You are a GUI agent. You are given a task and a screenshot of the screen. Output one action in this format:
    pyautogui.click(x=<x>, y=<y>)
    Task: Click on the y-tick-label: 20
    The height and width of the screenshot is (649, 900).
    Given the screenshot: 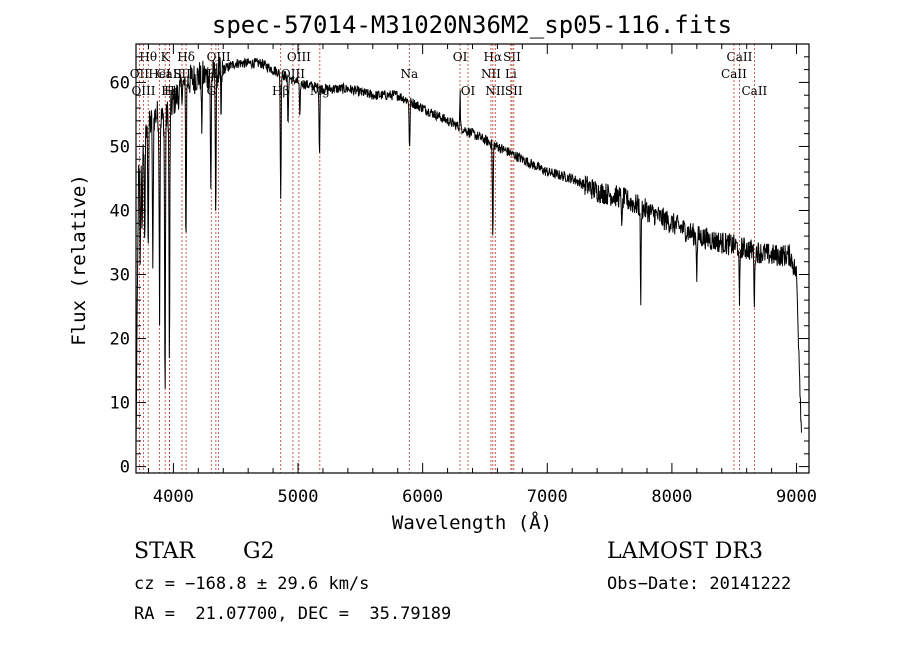 What is the action you would take?
    pyautogui.click(x=120, y=340)
    